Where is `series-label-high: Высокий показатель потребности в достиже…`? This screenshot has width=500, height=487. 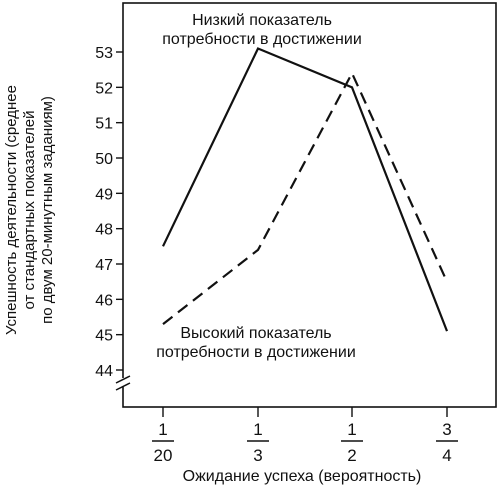 series-label-high: Высокий показатель потребности в достиже… is located at coordinates (256, 343).